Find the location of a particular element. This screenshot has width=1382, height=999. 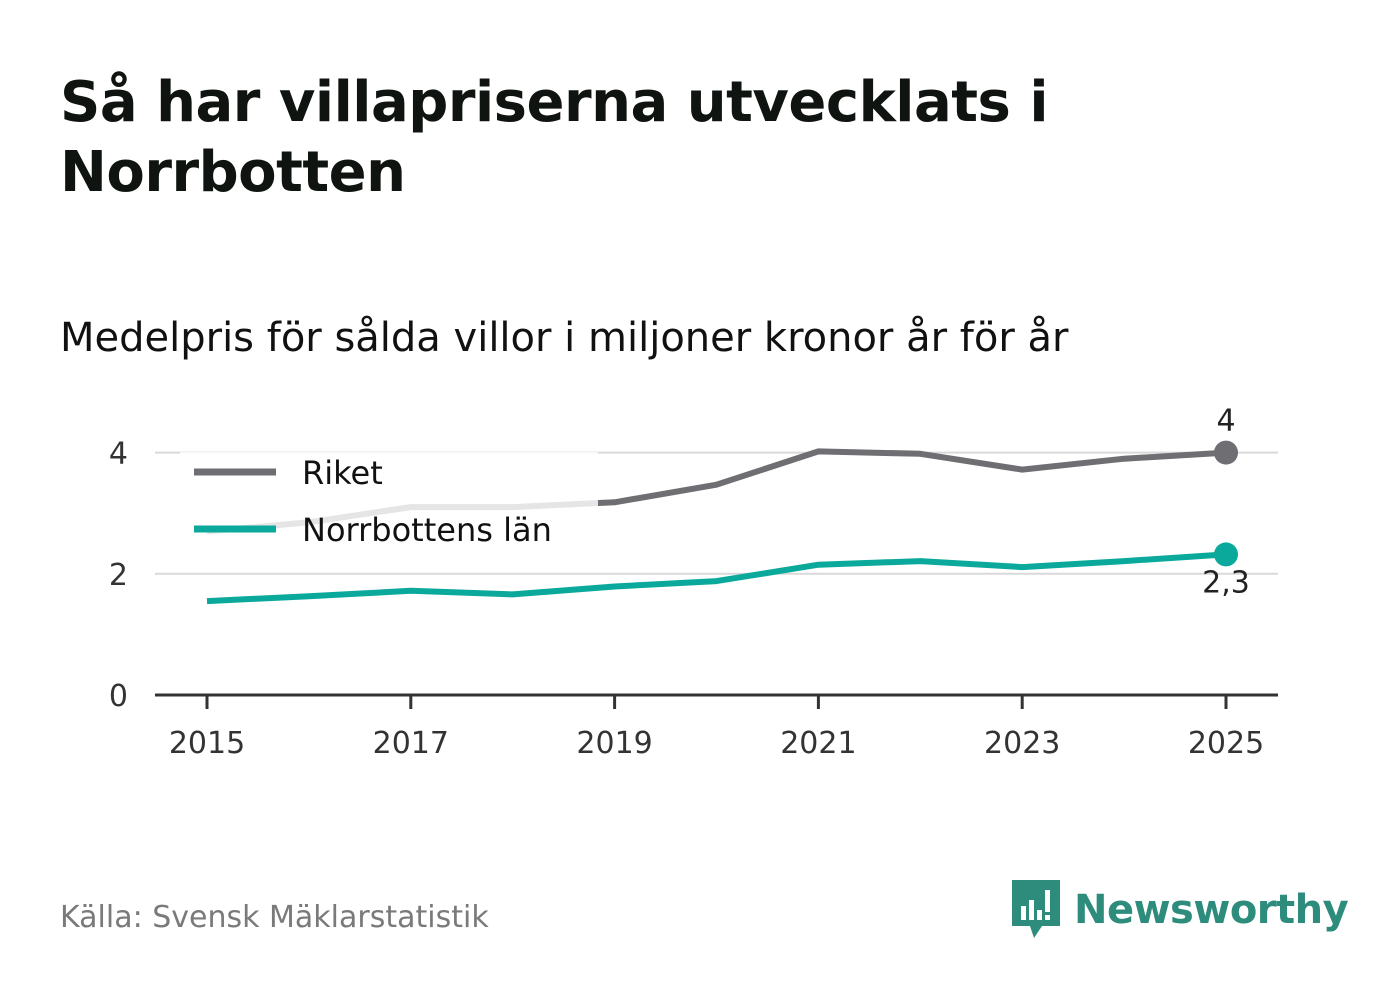

y-tick-label: 2 is located at coordinates (118, 575).